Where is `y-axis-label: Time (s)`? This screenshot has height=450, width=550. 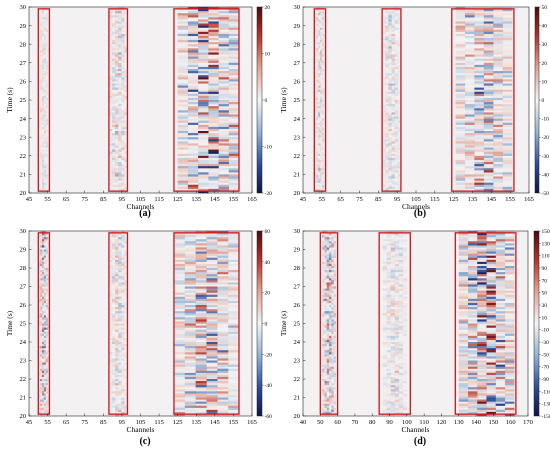
y-axis-label: Time (s) is located at coordinates (9, 100).